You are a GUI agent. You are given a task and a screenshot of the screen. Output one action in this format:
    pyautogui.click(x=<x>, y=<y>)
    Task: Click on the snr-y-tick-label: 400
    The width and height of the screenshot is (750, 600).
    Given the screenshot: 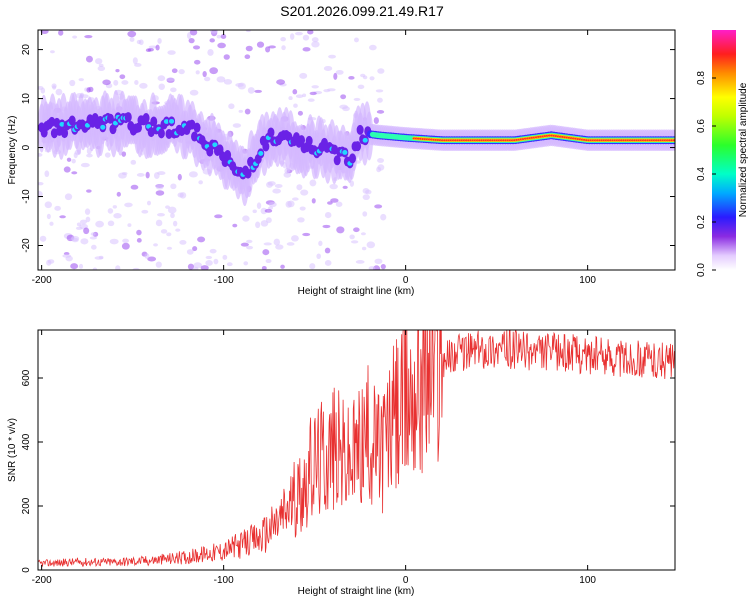 What is the action you would take?
    pyautogui.click(x=26, y=441)
    